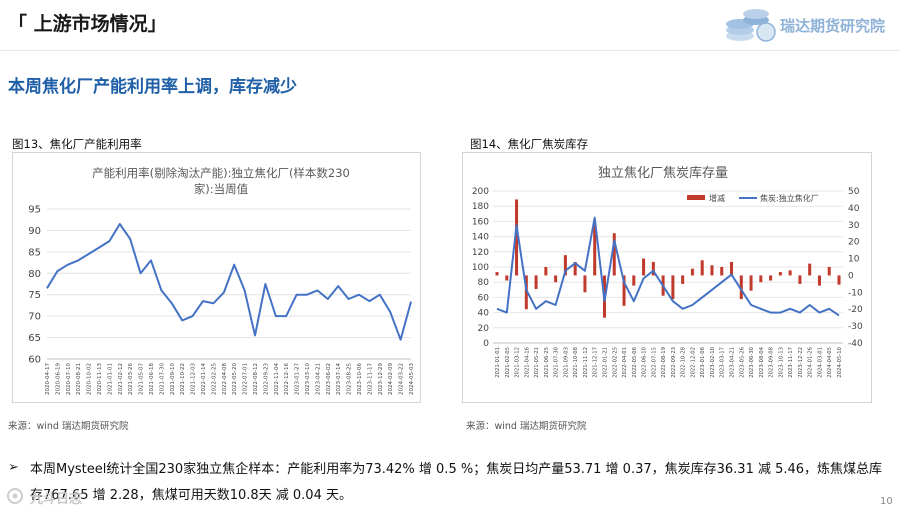  I want to click on chart2-xtick-label: 2021-07-30, so click(557, 361).